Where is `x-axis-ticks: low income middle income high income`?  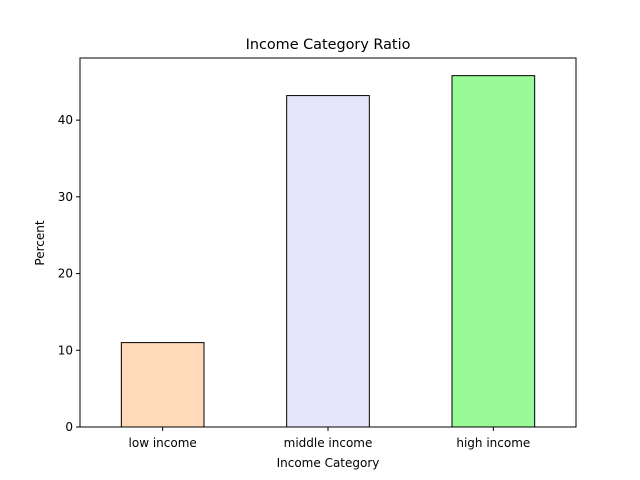
x-axis-ticks: low income middle income high income is located at coordinates (329, 438).